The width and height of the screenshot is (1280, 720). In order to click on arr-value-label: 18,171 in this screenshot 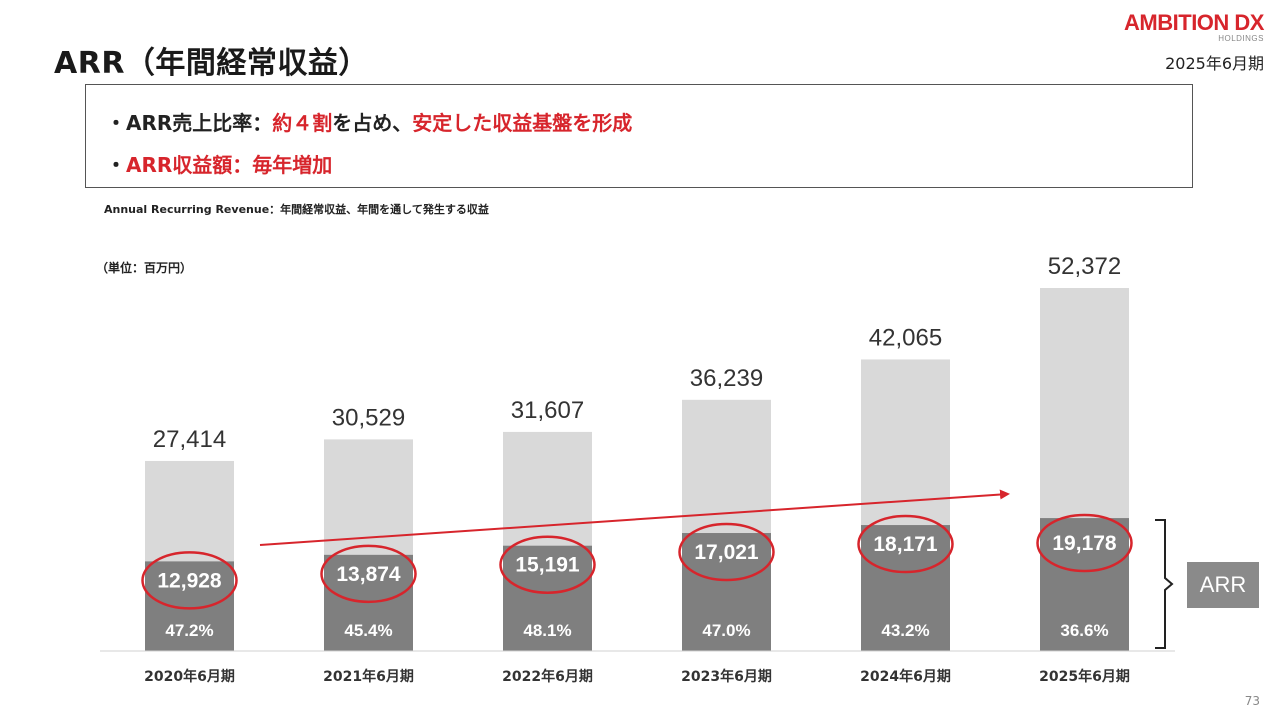, I will do `click(905, 544)`.